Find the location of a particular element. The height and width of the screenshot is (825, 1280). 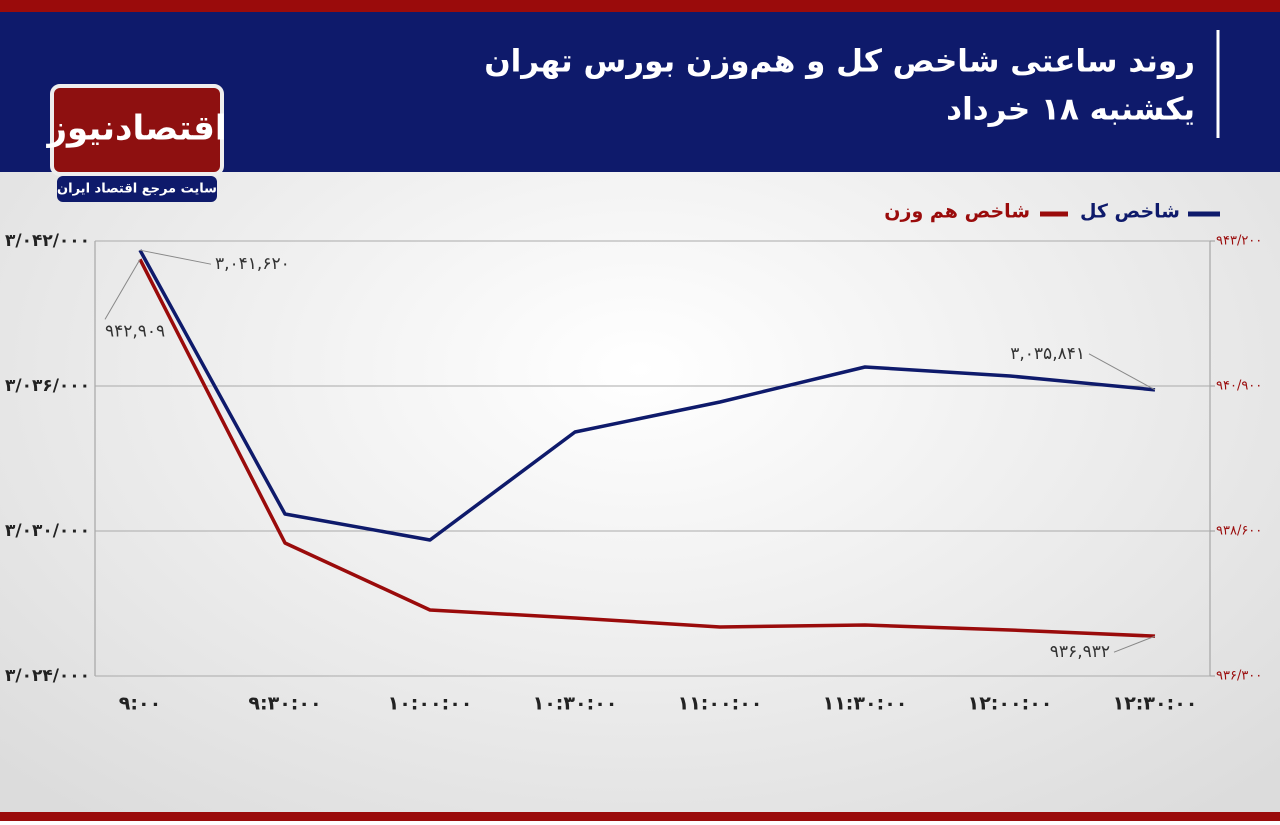

y2-tick-label: ۹۳۶/۳۰۰ is located at coordinates (1239, 676).